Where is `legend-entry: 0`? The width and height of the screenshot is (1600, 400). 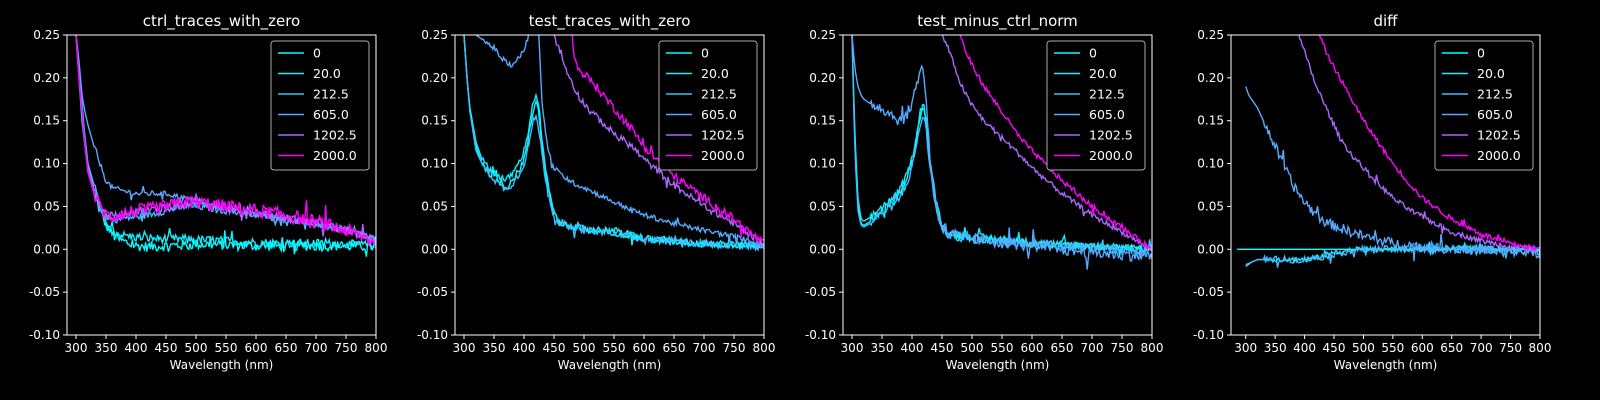
legend-entry: 0 is located at coordinates (705, 53).